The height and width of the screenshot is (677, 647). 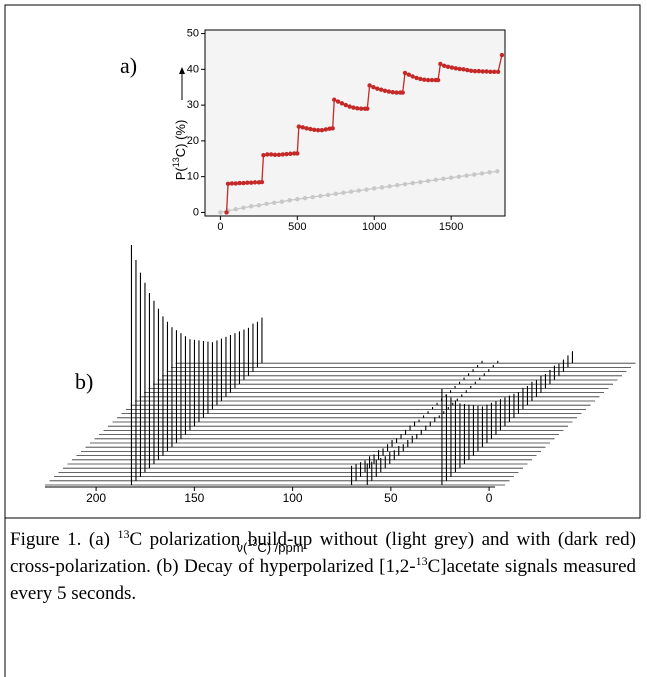 I want to click on x-tick-label: 100, so click(x=293, y=498).